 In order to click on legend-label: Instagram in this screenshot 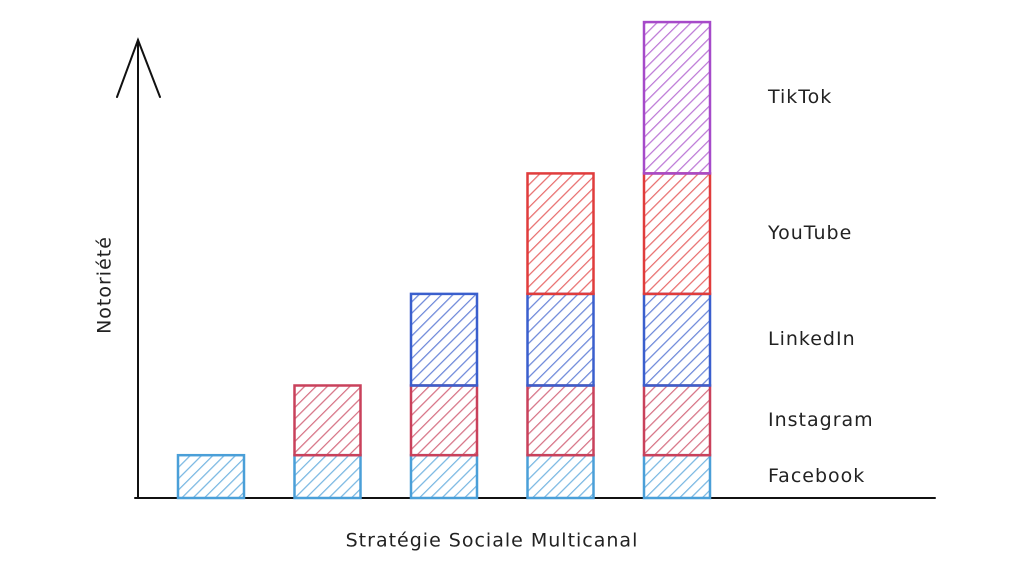, I will do `click(821, 420)`.